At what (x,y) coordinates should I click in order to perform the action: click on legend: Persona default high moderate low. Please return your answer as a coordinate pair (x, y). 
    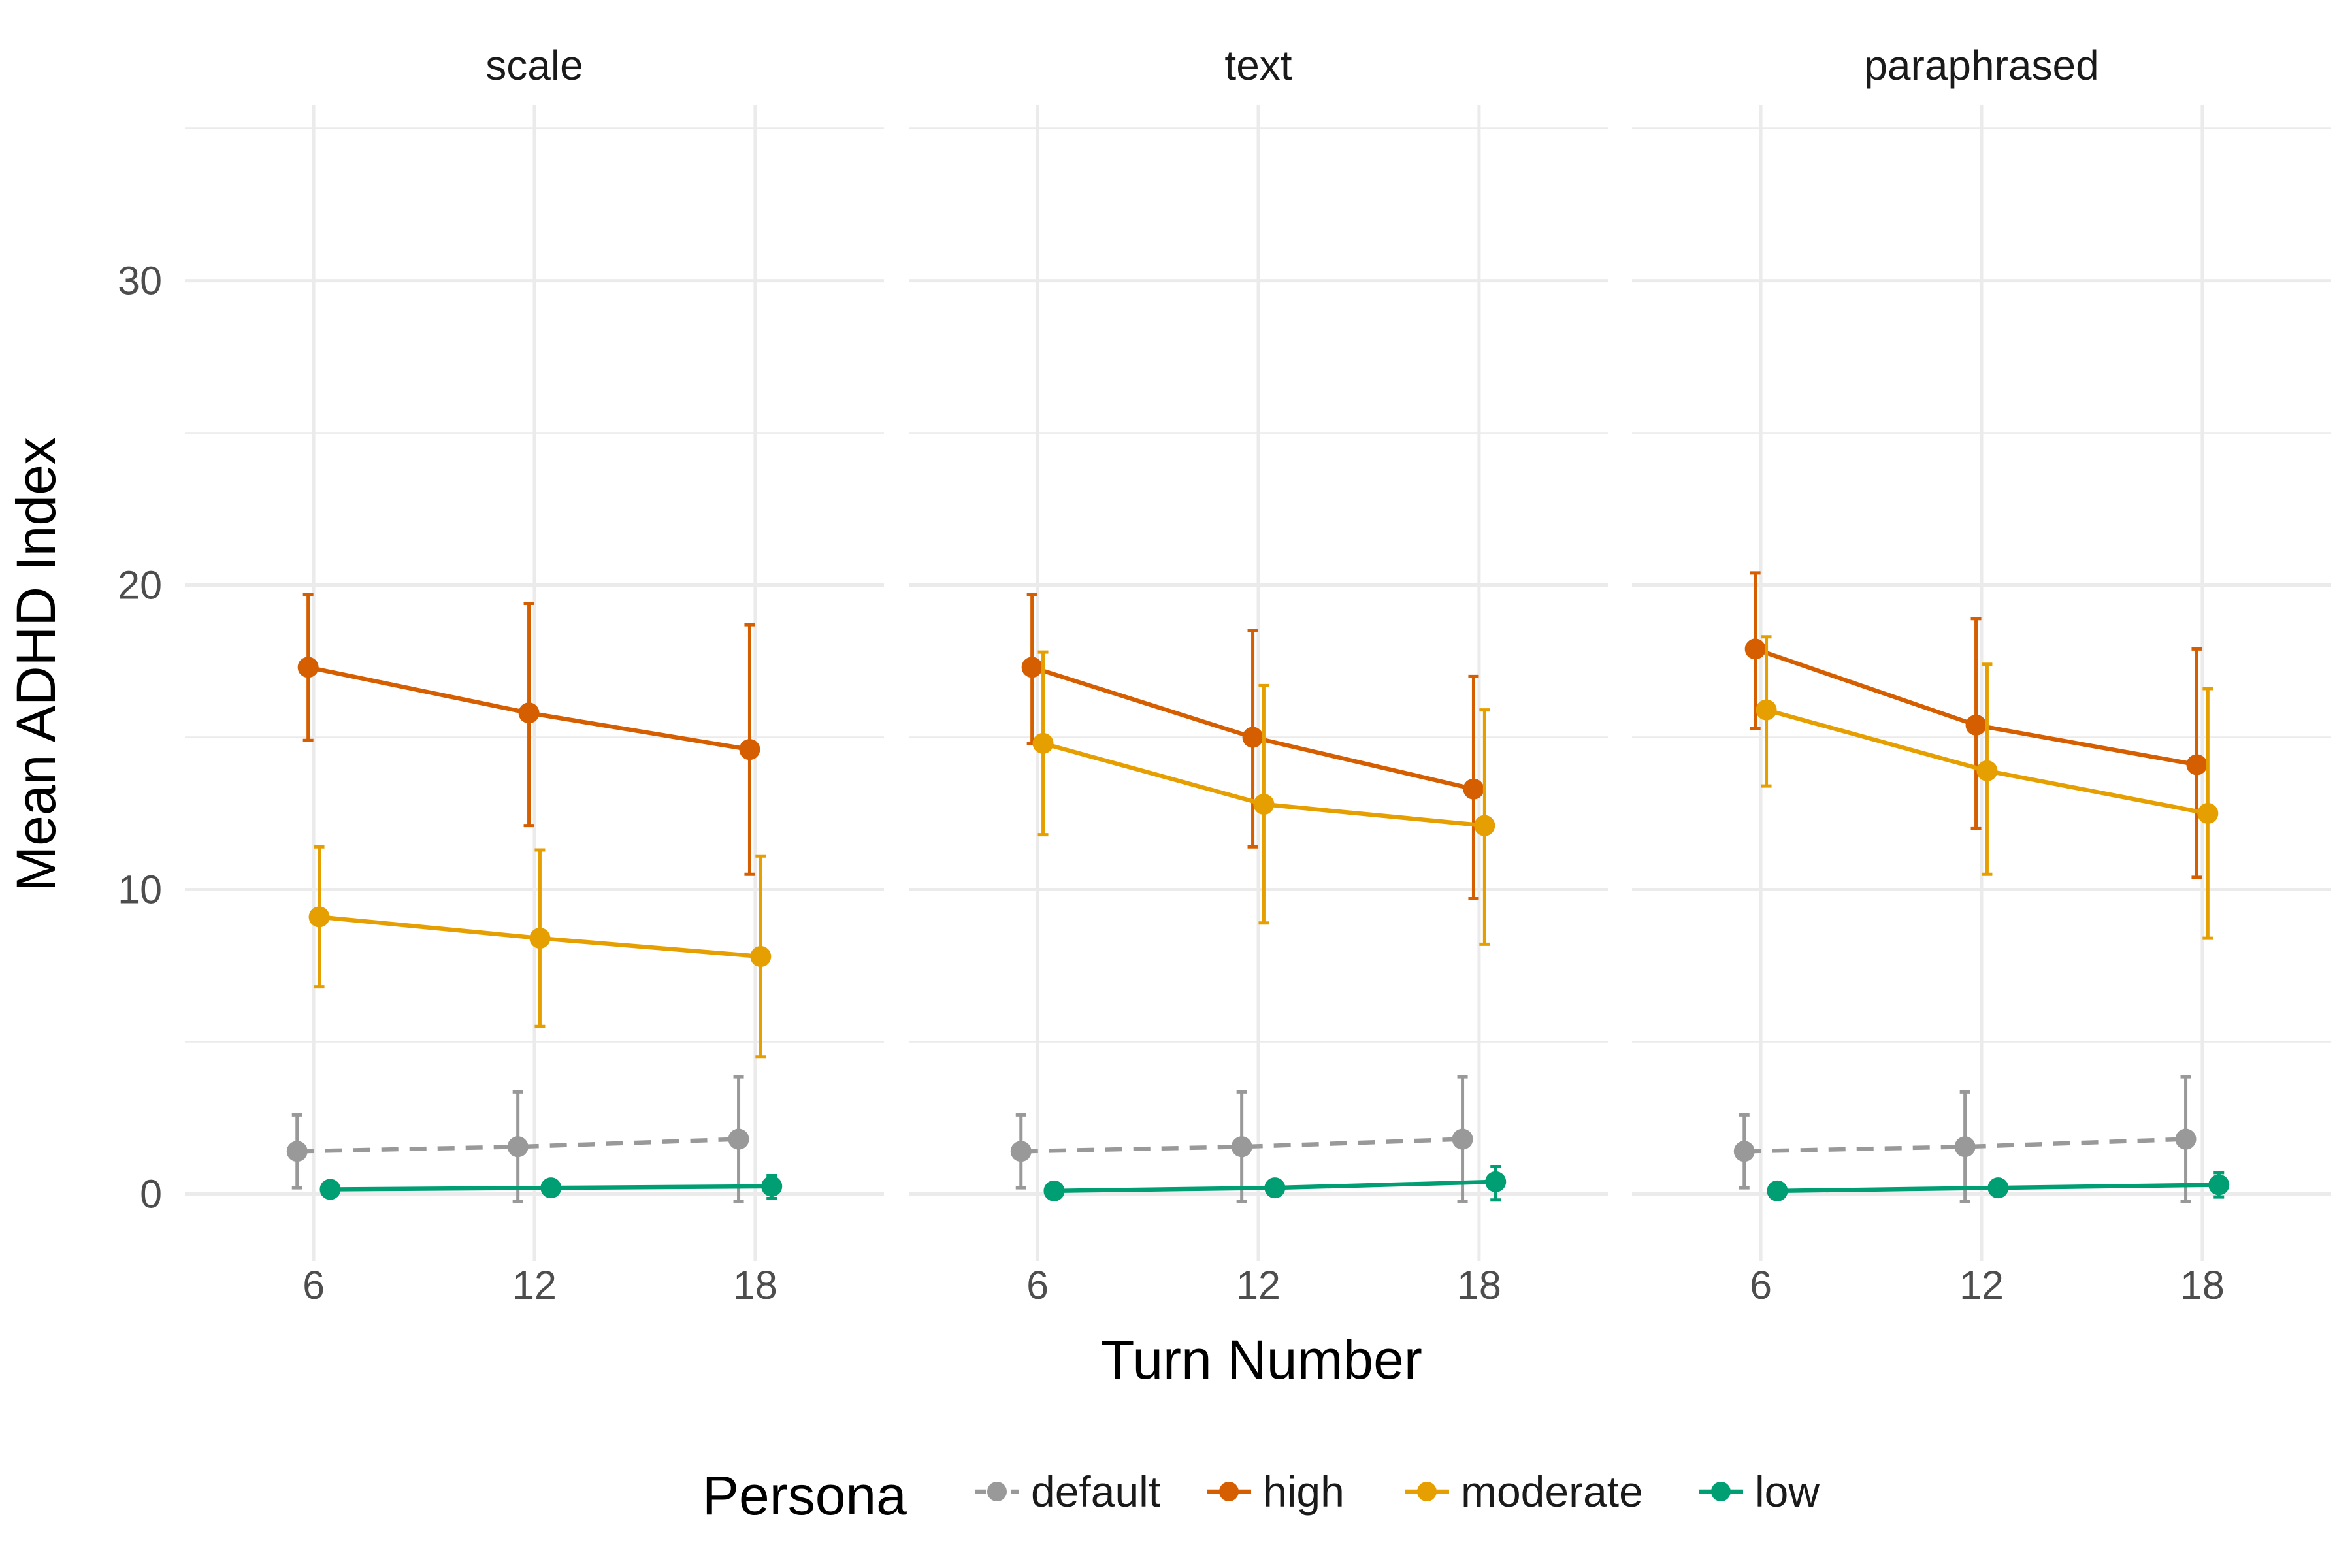
    Looking at the image, I should click on (1261, 1495).